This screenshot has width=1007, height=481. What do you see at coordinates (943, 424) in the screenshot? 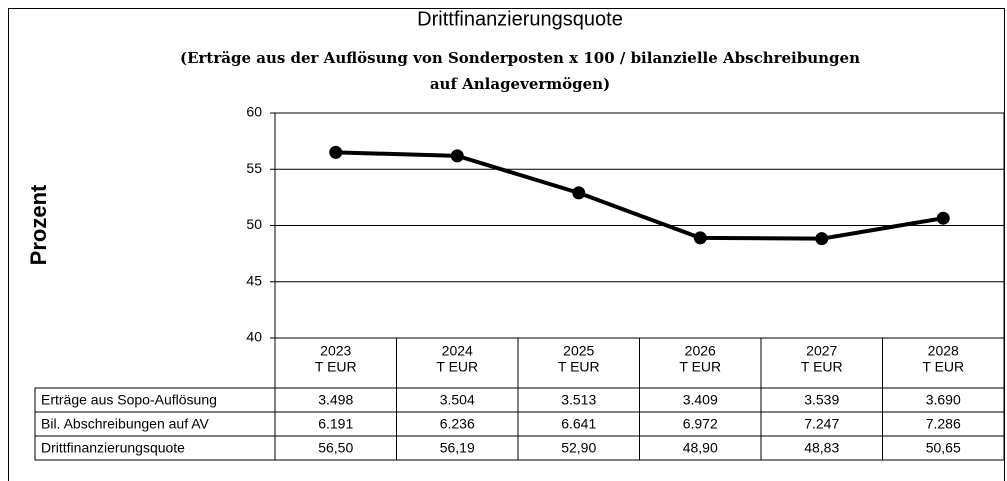
I see `table-value: 7.286` at bounding box center [943, 424].